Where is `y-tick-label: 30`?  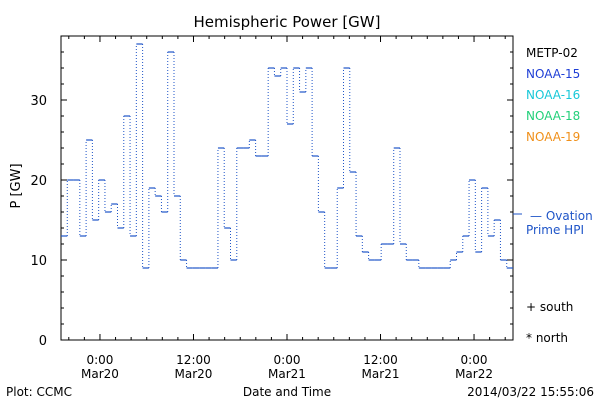 y-tick-label: 30 is located at coordinates (38, 101).